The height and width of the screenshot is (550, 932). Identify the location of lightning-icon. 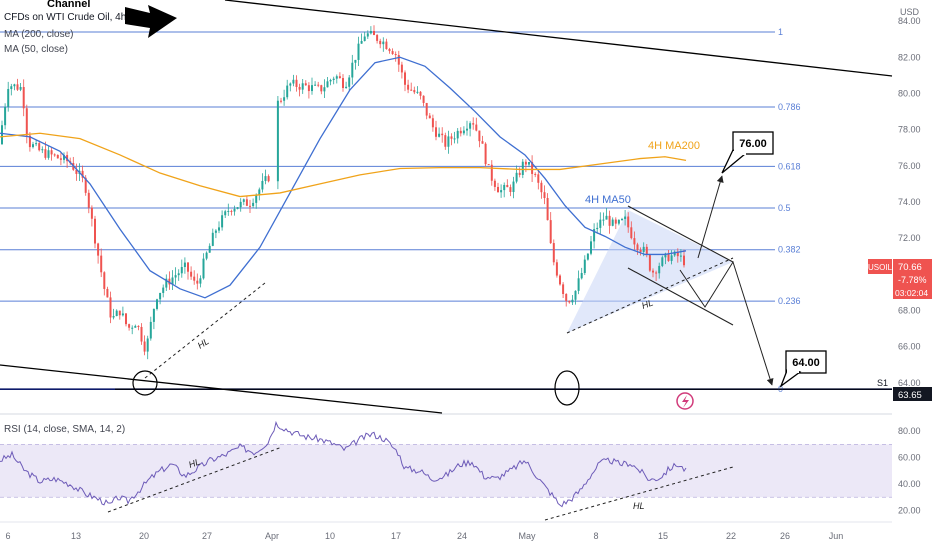
(685, 401).